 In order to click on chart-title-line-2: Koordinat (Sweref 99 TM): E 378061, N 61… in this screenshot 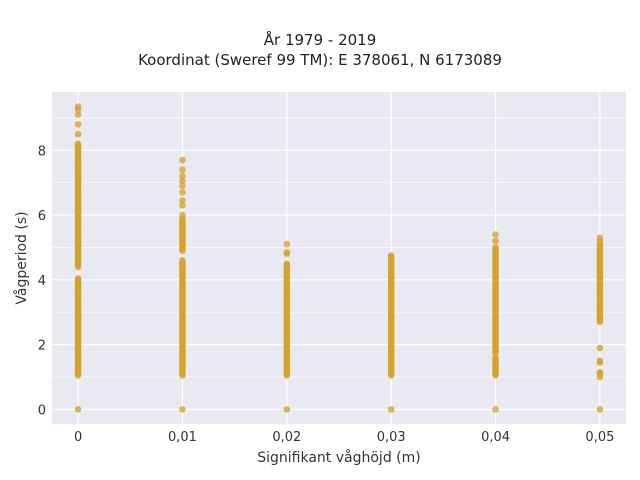, I will do `click(320, 60)`.